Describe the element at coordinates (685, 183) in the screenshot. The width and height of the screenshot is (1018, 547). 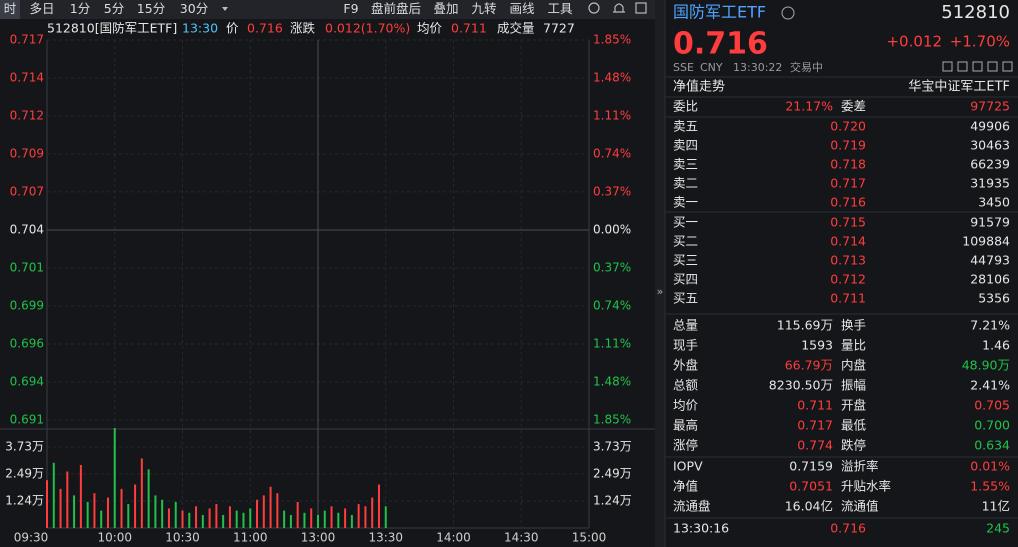
I see `book-label: 卖二` at that location.